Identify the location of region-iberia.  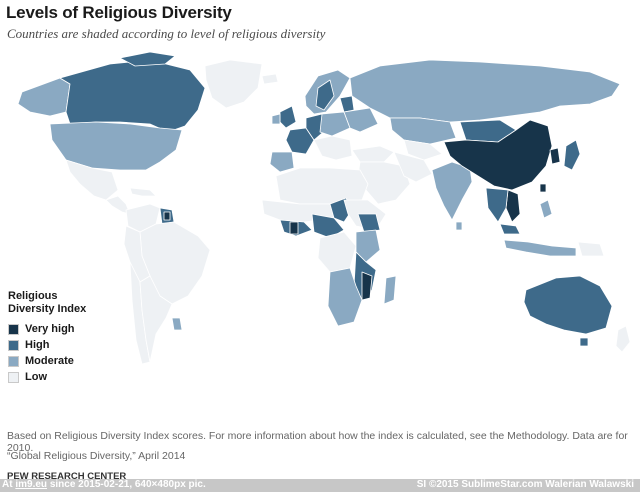
(282, 162).